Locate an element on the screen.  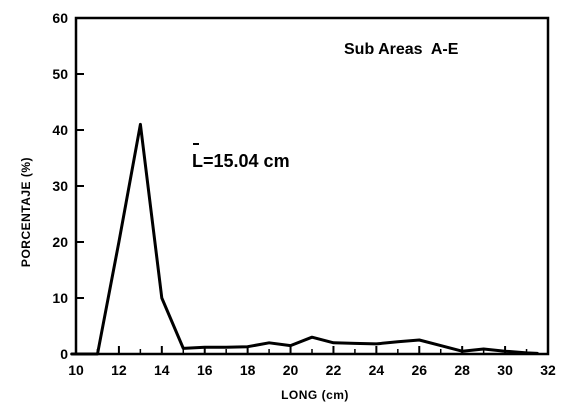
x-tick-label: 14 is located at coordinates (162, 370).